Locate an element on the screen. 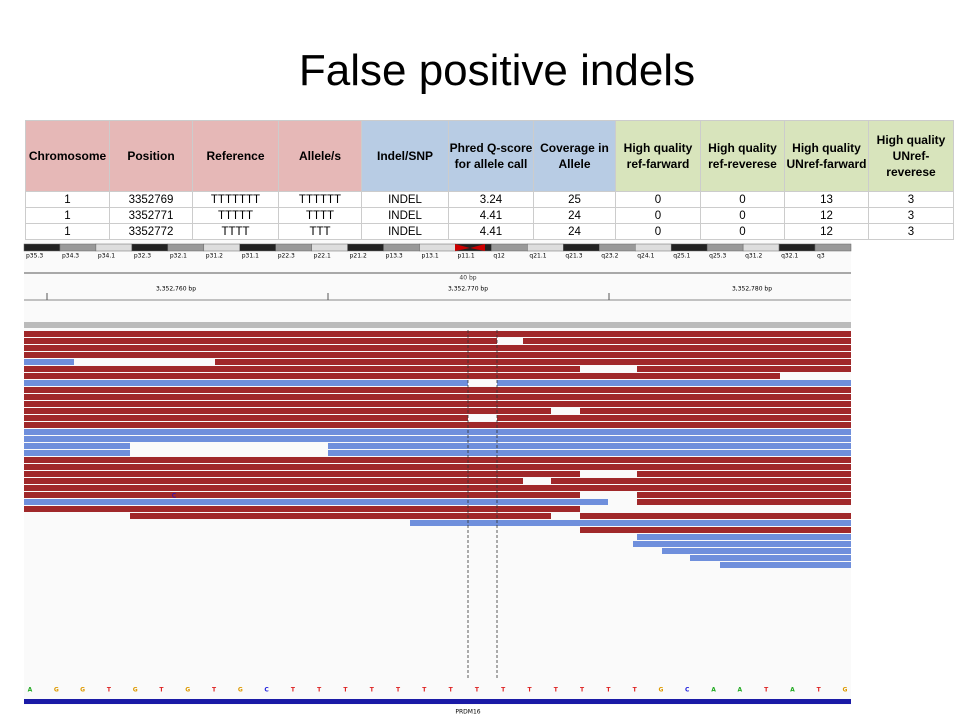 This screenshot has height=720, width=960. ruler-label: 3,352,780 bp is located at coordinates (752, 289).